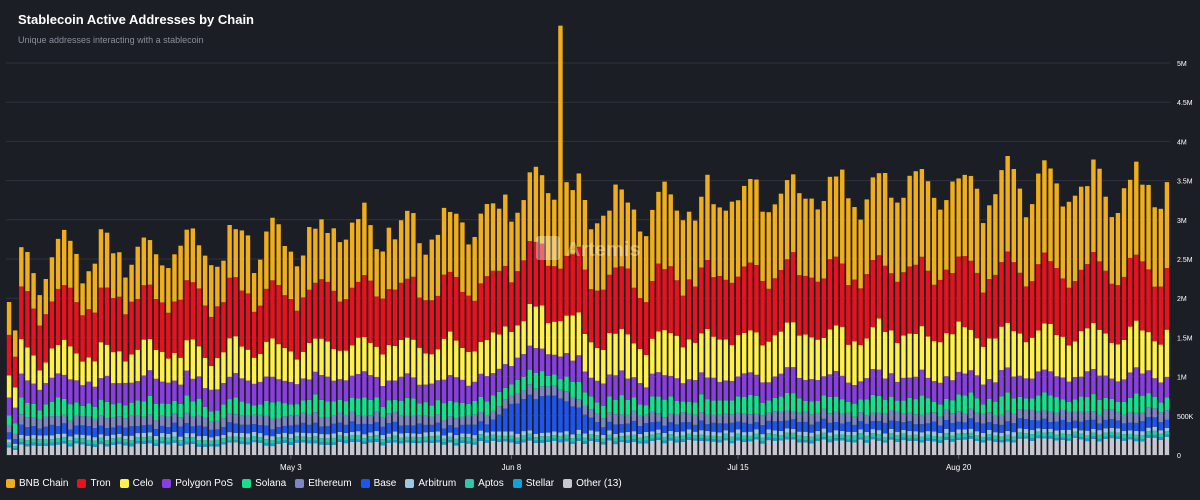 The width and height of the screenshot is (1200, 500). I want to click on legend-item: Base, so click(378, 483).